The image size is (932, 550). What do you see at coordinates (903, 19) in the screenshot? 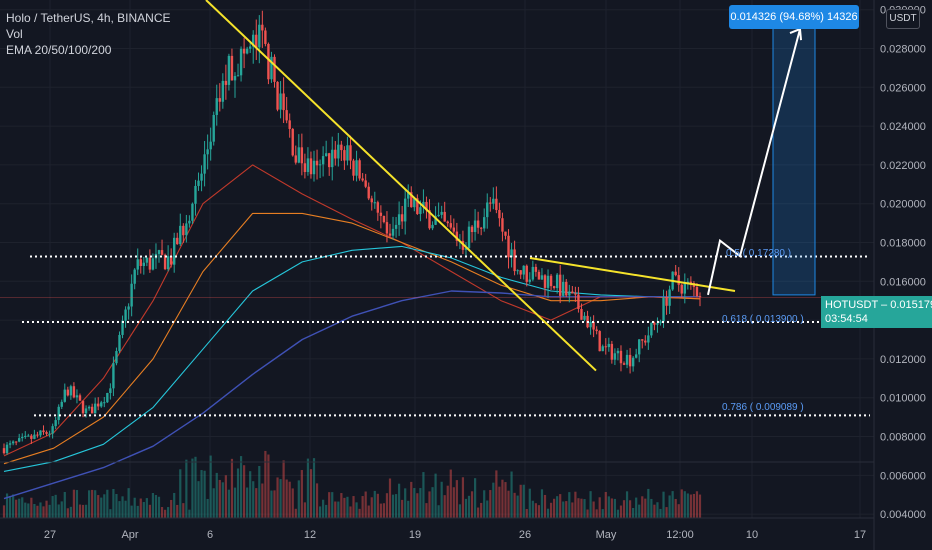
I see `currency-button: USDT` at bounding box center [903, 19].